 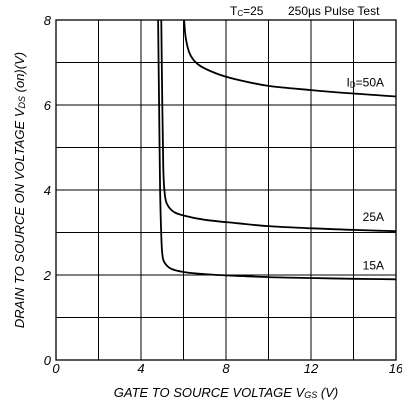 I want to click on x-tick-label: 4, so click(x=140, y=368).